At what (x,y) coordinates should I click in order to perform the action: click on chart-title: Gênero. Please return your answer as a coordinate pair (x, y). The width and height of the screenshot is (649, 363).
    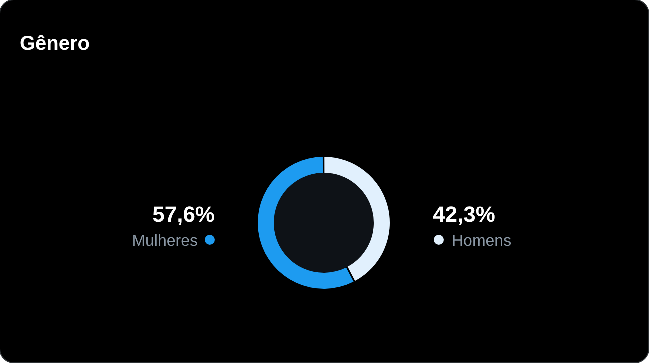
    Looking at the image, I should click on (55, 44).